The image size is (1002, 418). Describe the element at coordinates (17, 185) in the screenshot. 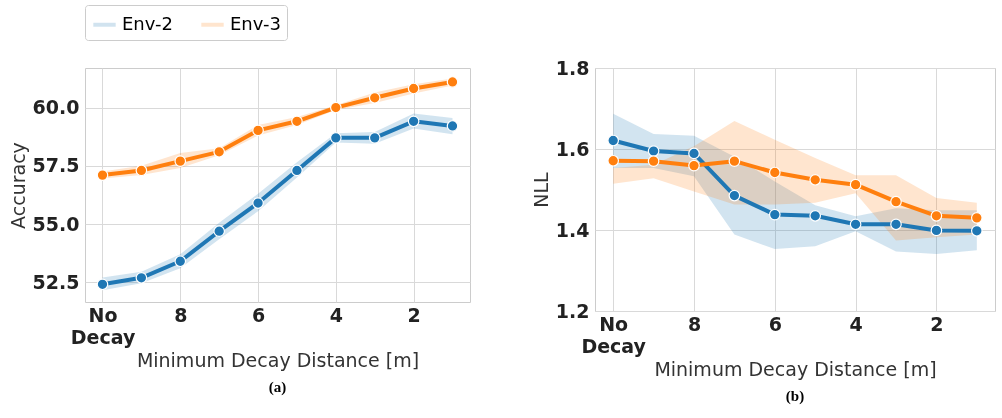

I see `y-axis-title: Accuracy` at that location.